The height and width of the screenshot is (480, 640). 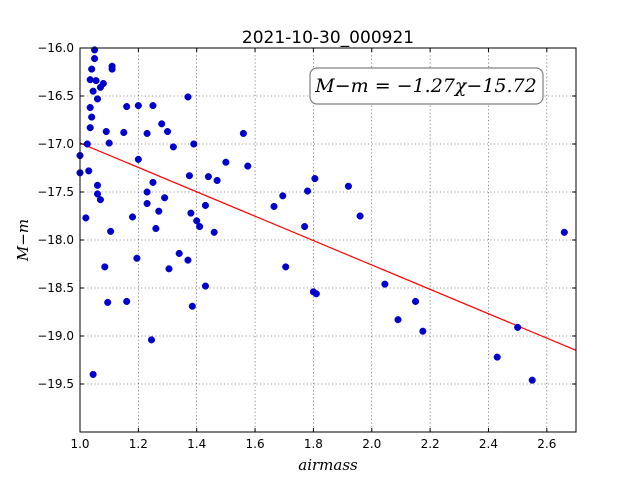 I want to click on x-tick-labels: 1.0 1.2 1.4 1.6 1.8 2.0 2.2 2.4 2.6, so click(x=313, y=444).